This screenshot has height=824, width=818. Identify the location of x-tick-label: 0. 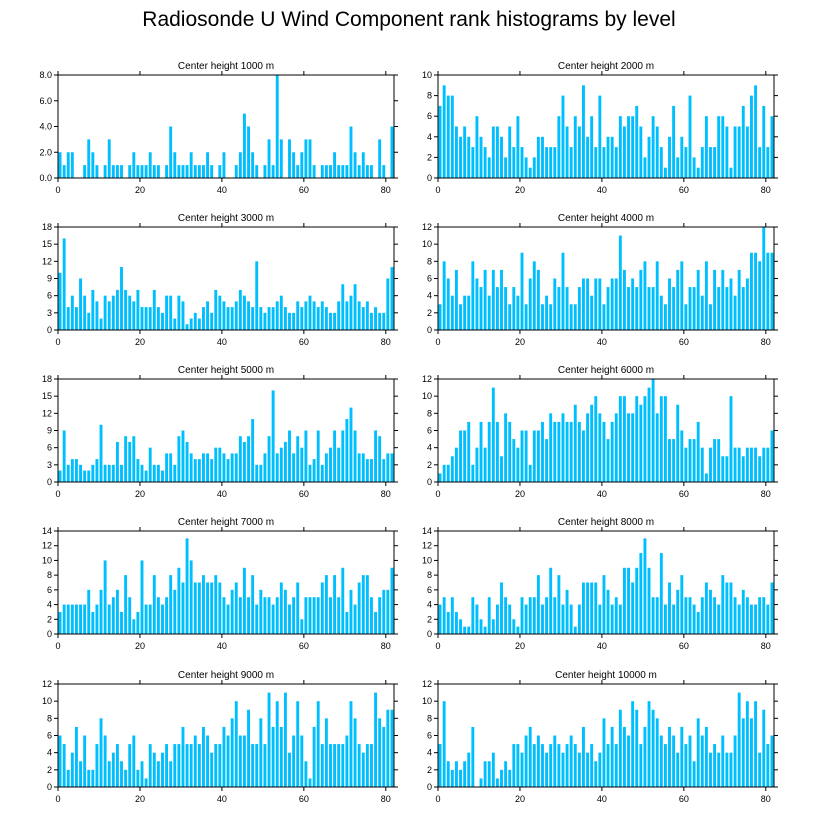
(437, 646).